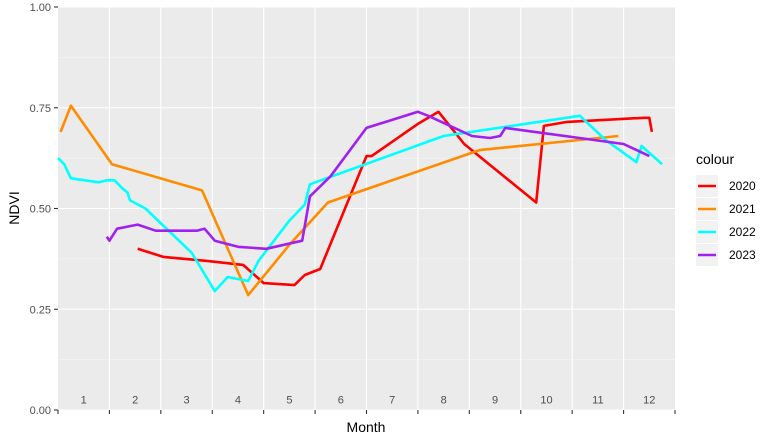  Describe the element at coordinates (444, 401) in the screenshot. I see `month-label: 8` at that location.